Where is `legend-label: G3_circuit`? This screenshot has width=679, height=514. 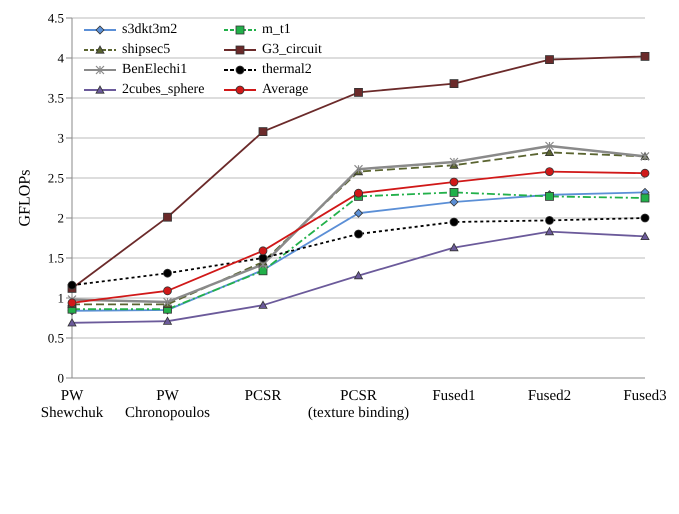 legend-label: G3_circuit is located at coordinates (292, 50).